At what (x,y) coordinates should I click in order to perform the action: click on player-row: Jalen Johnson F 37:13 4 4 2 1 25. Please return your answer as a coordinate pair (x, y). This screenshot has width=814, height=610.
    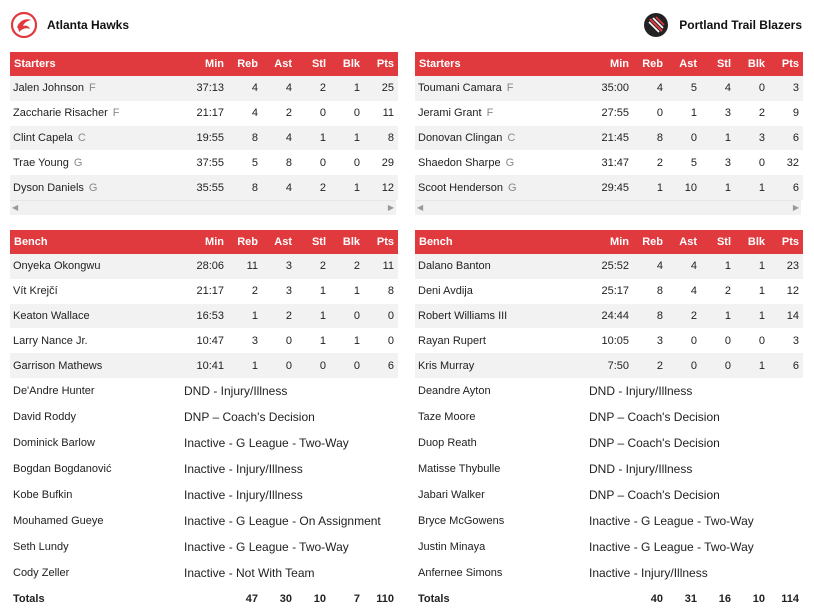
    Looking at the image, I should click on (204, 88).